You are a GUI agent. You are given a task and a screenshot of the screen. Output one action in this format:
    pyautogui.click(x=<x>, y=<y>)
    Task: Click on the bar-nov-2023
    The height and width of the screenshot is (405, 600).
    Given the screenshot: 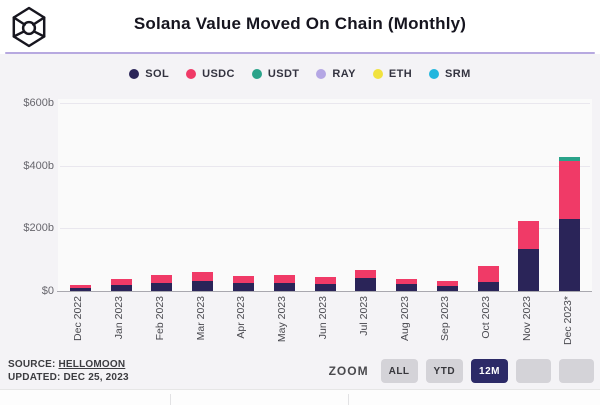 What is the action you would take?
    pyautogui.click(x=529, y=256)
    